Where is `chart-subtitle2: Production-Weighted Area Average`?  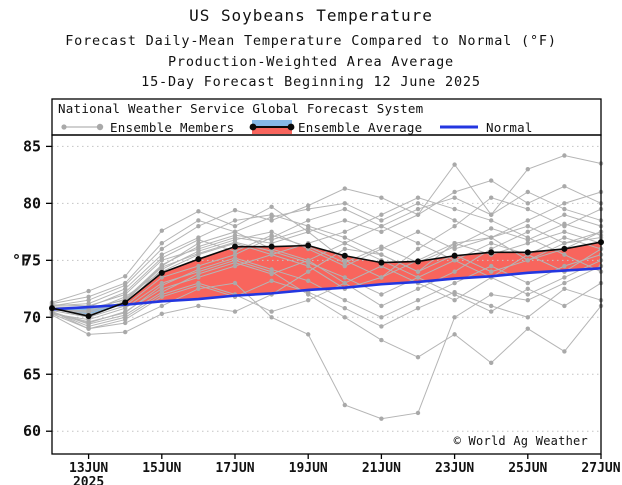 chart-subtitle2: Production-Weighted Area Average is located at coordinates (310, 62).